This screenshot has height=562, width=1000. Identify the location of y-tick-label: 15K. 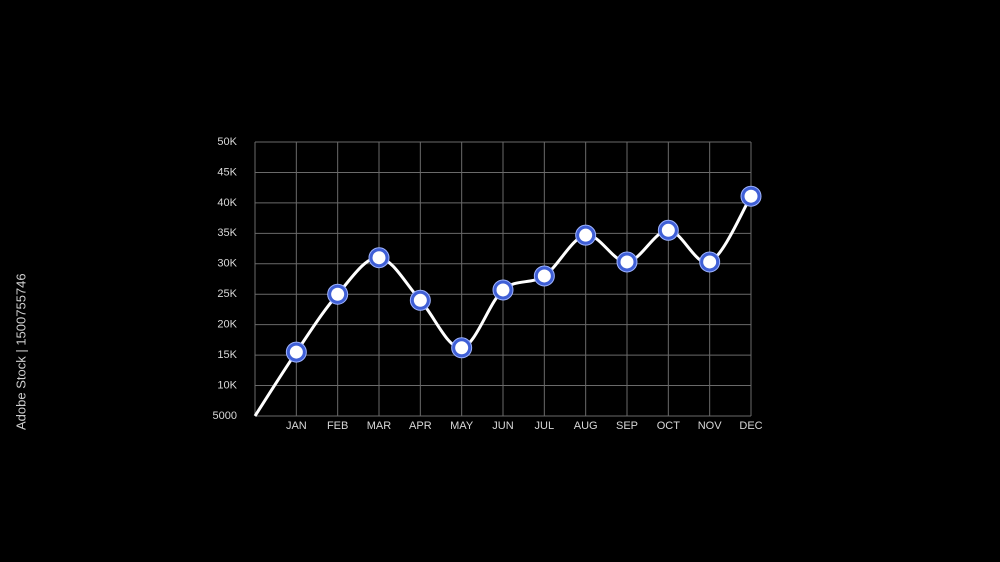
(227, 355).